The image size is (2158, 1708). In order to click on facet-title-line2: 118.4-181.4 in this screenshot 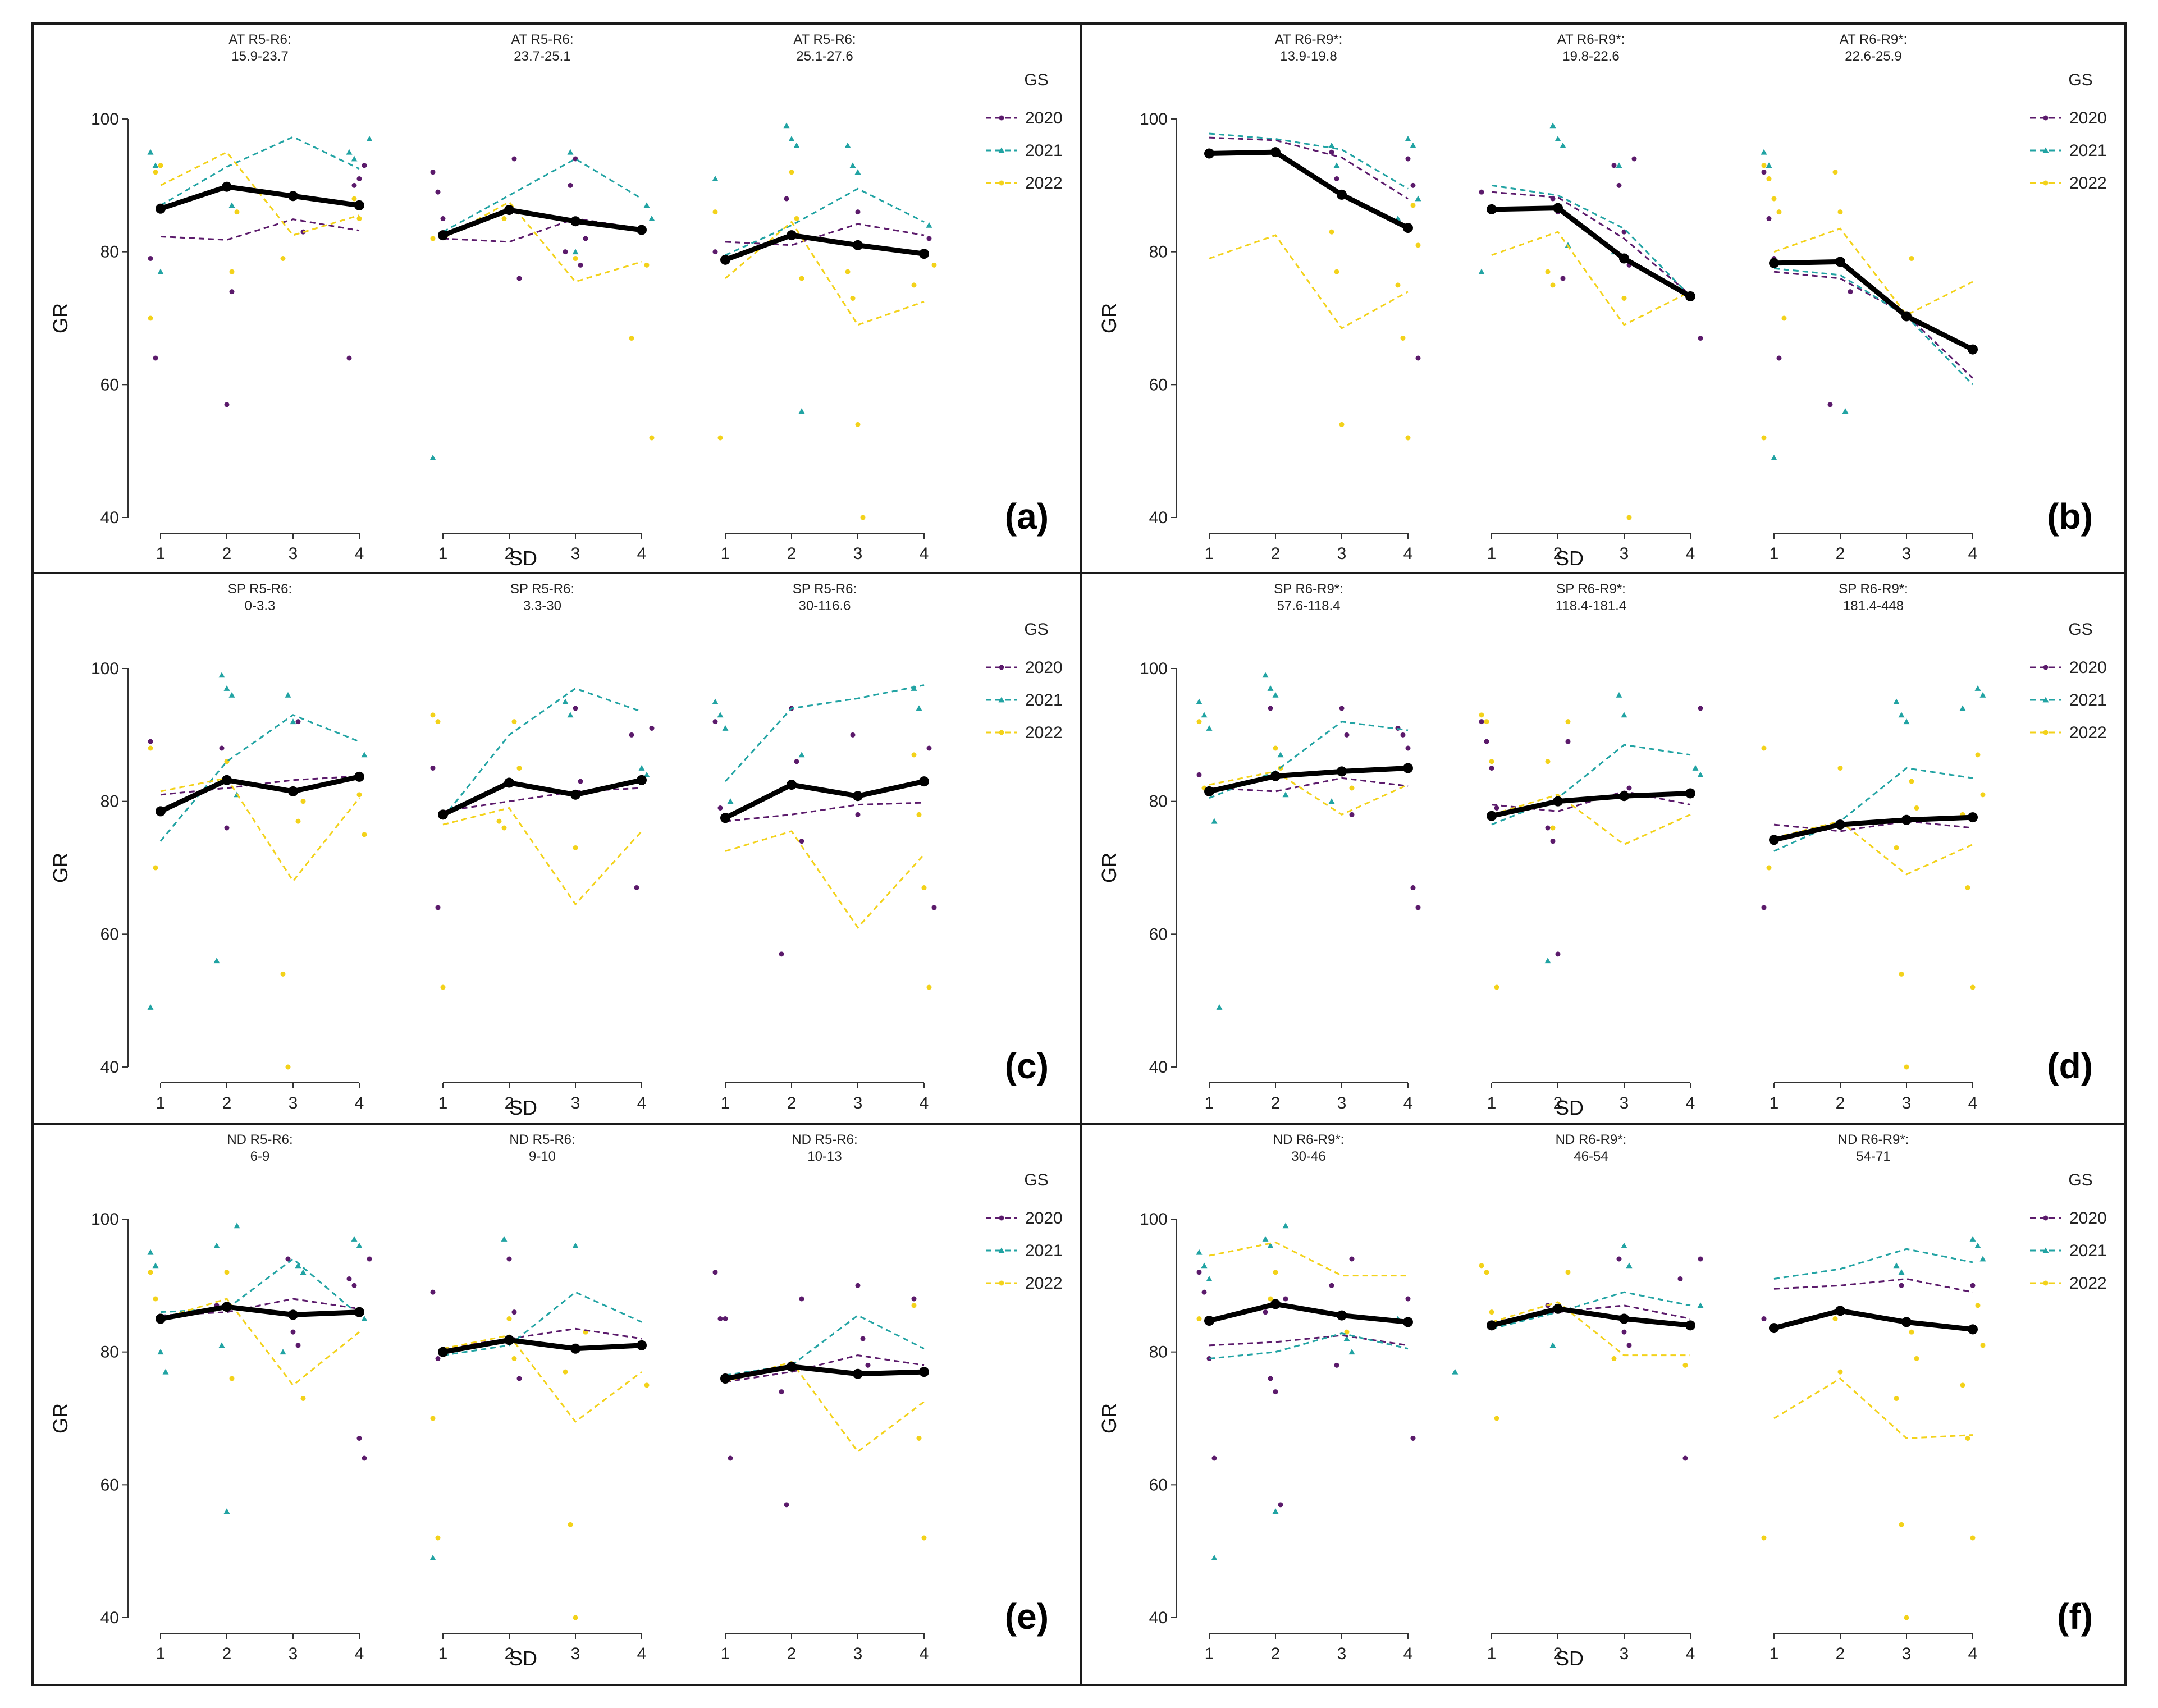, I will do `click(1591, 605)`.